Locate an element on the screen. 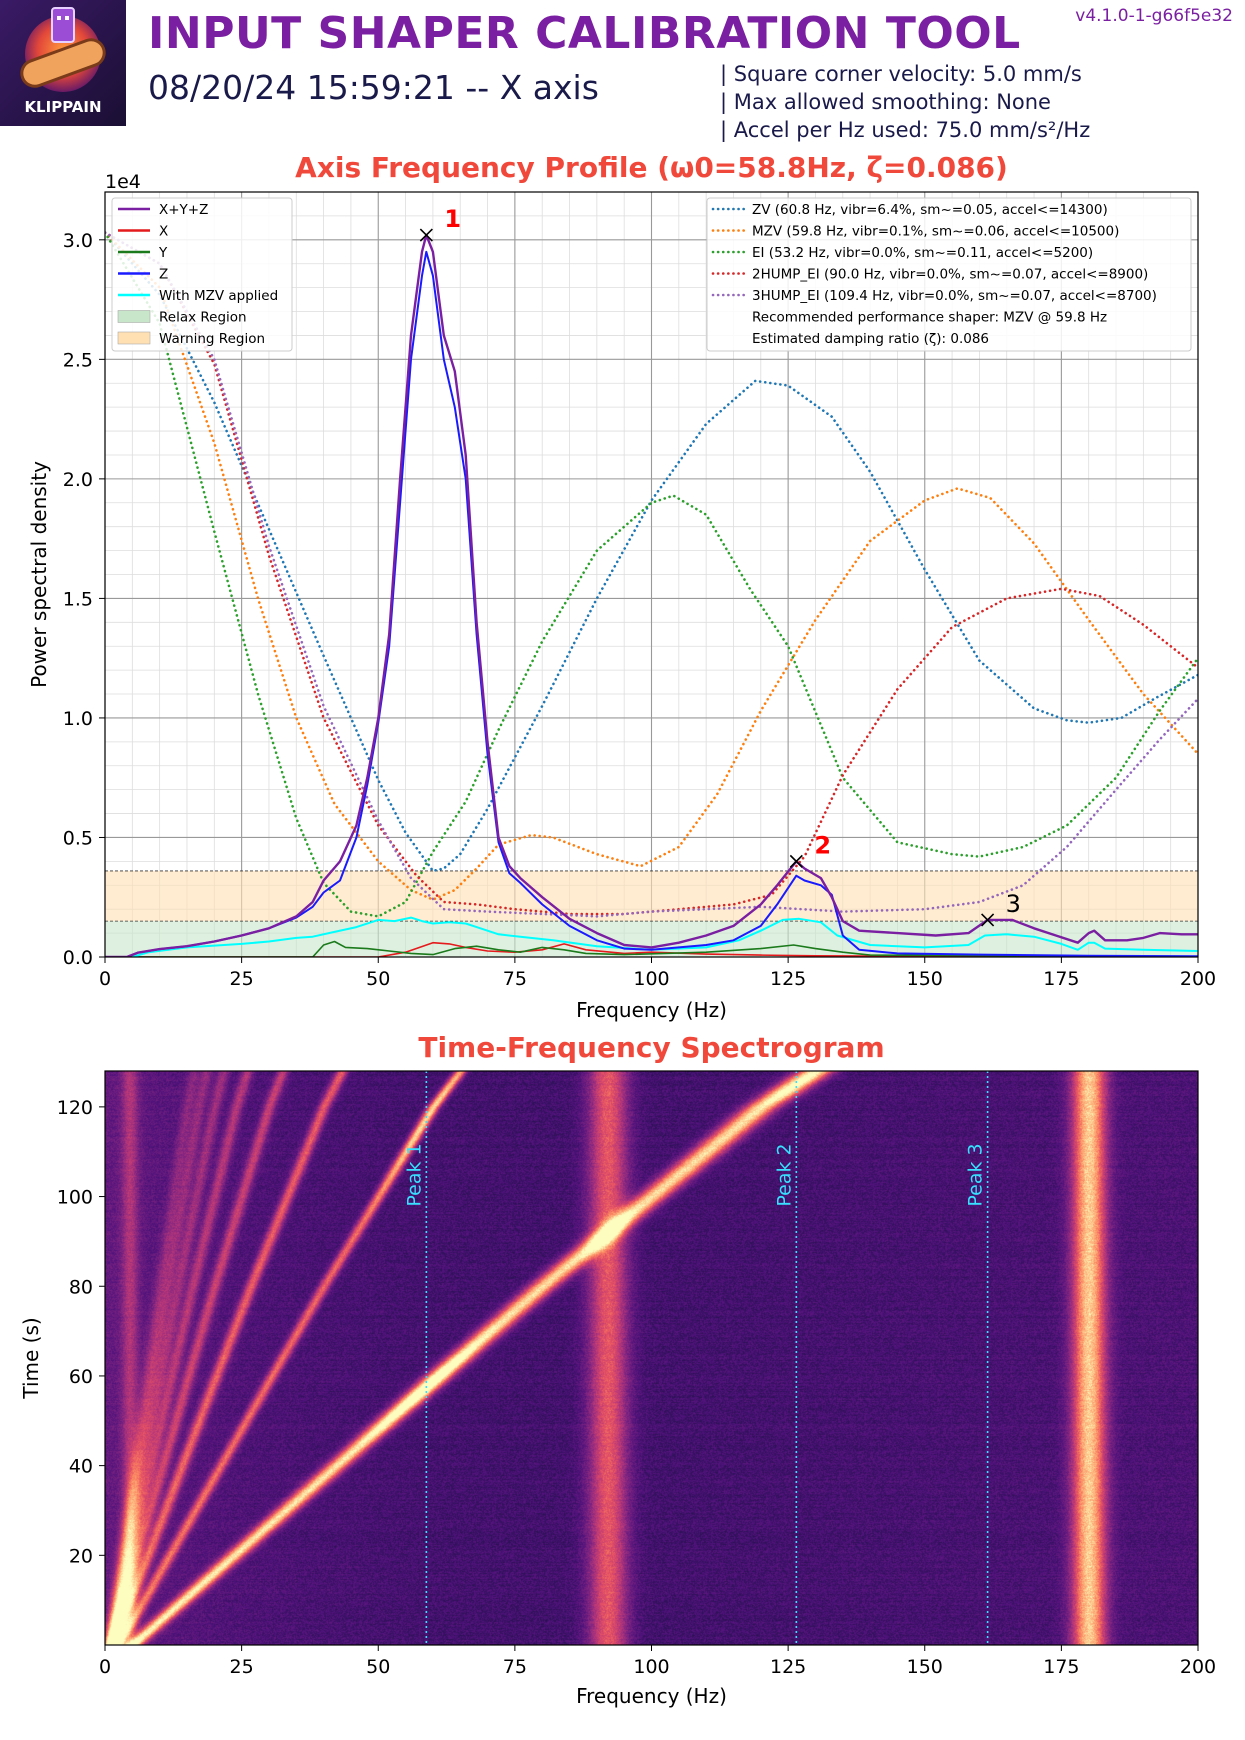  y-tick-label: 0.5 is located at coordinates (78, 838).